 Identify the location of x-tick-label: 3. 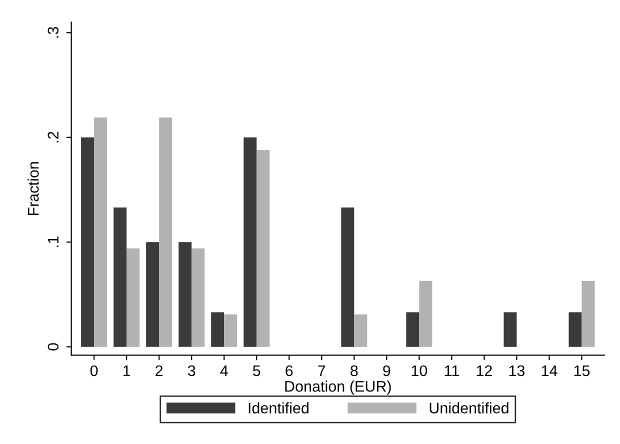
(192, 370).